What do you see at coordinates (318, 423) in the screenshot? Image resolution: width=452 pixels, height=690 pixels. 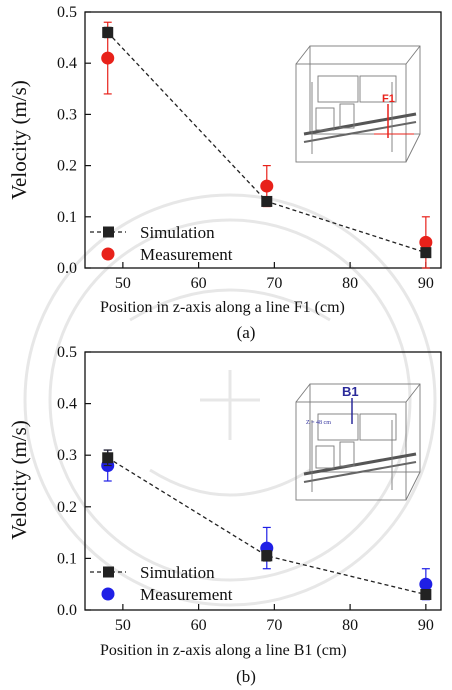 I see `panel-b-inset-sublabel: Z = 48 cm` at bounding box center [318, 423].